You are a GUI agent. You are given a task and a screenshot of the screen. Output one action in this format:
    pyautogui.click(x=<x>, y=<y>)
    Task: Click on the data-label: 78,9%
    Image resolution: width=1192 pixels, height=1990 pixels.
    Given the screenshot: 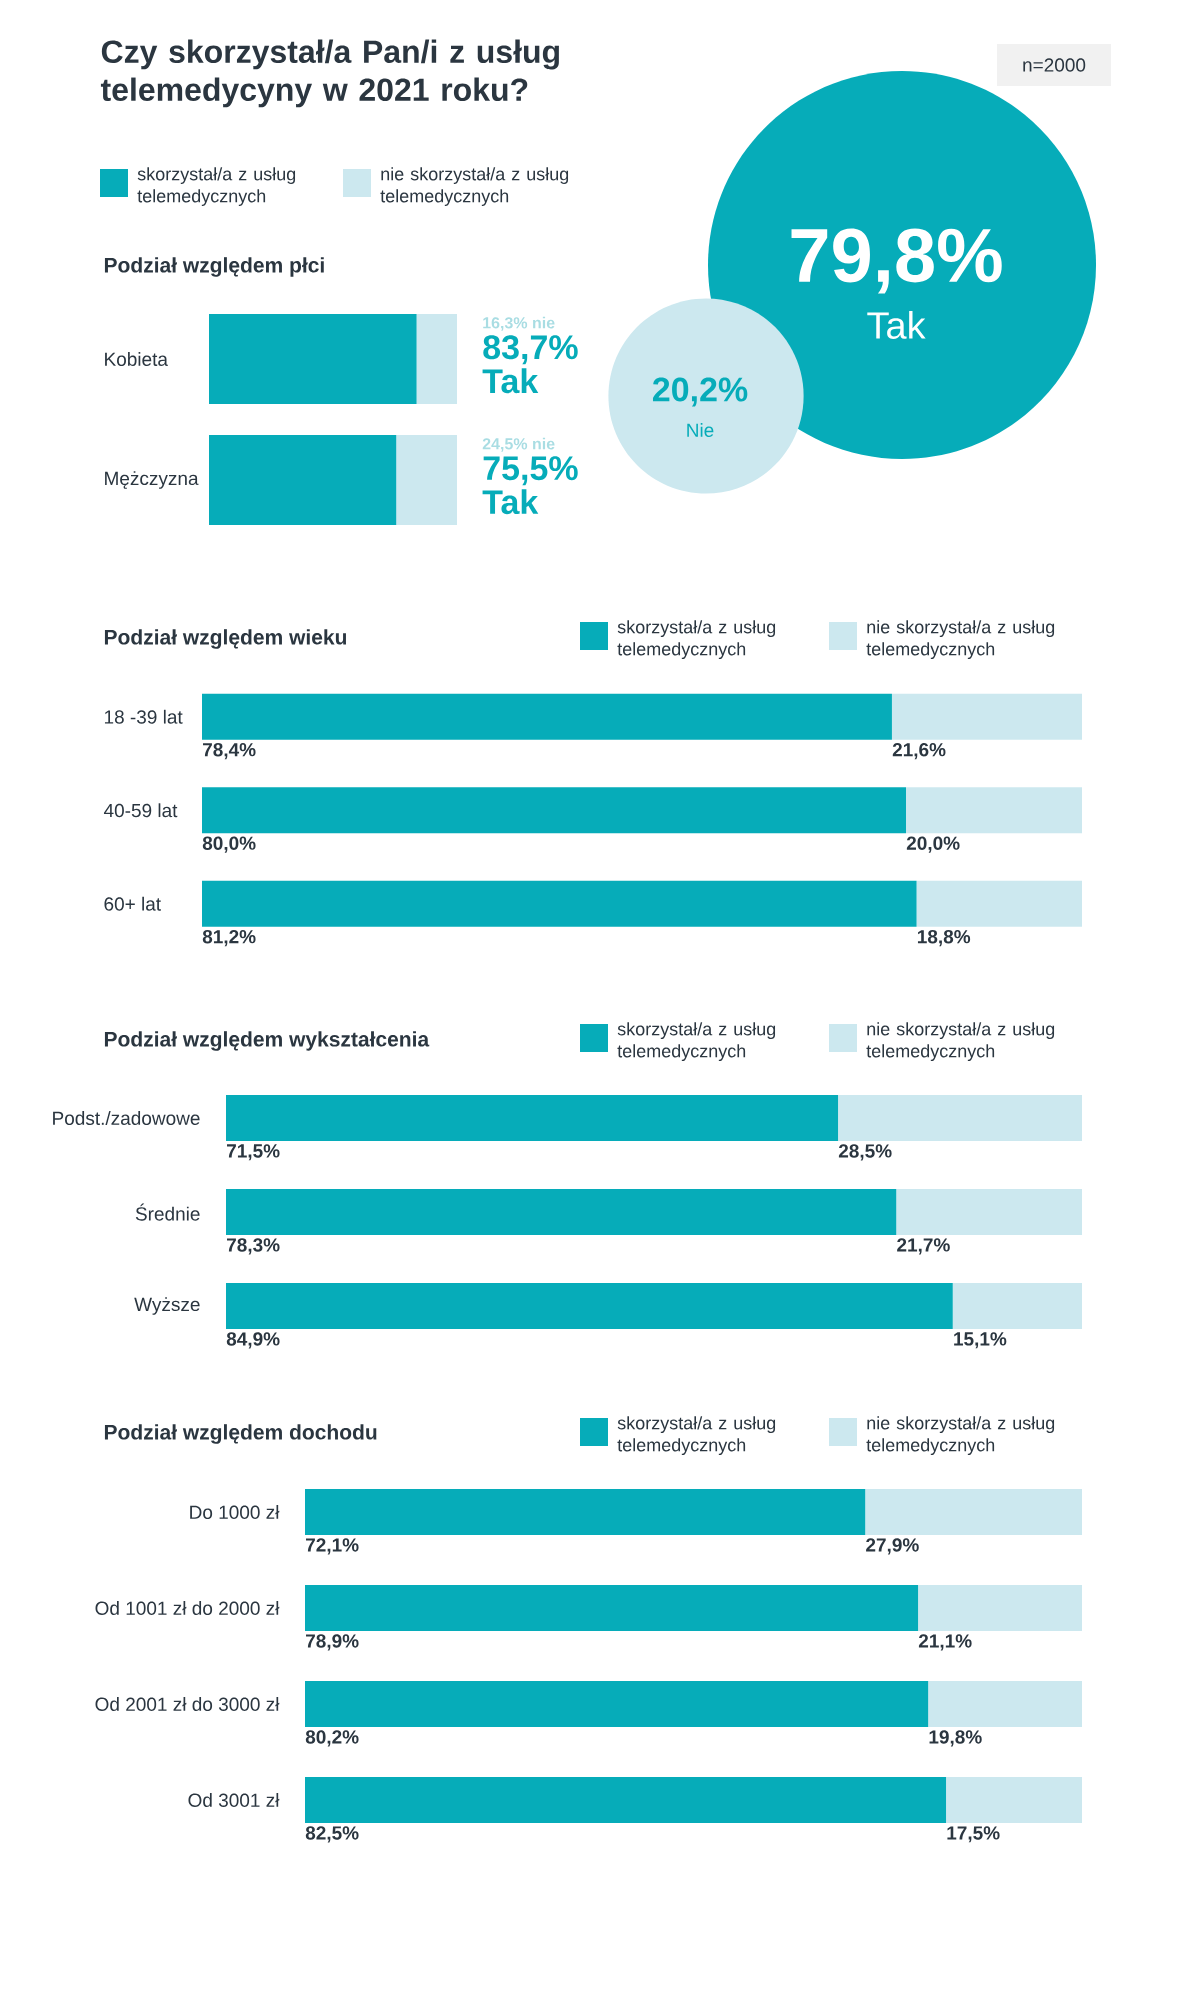 What is the action you would take?
    pyautogui.click(x=332, y=1642)
    